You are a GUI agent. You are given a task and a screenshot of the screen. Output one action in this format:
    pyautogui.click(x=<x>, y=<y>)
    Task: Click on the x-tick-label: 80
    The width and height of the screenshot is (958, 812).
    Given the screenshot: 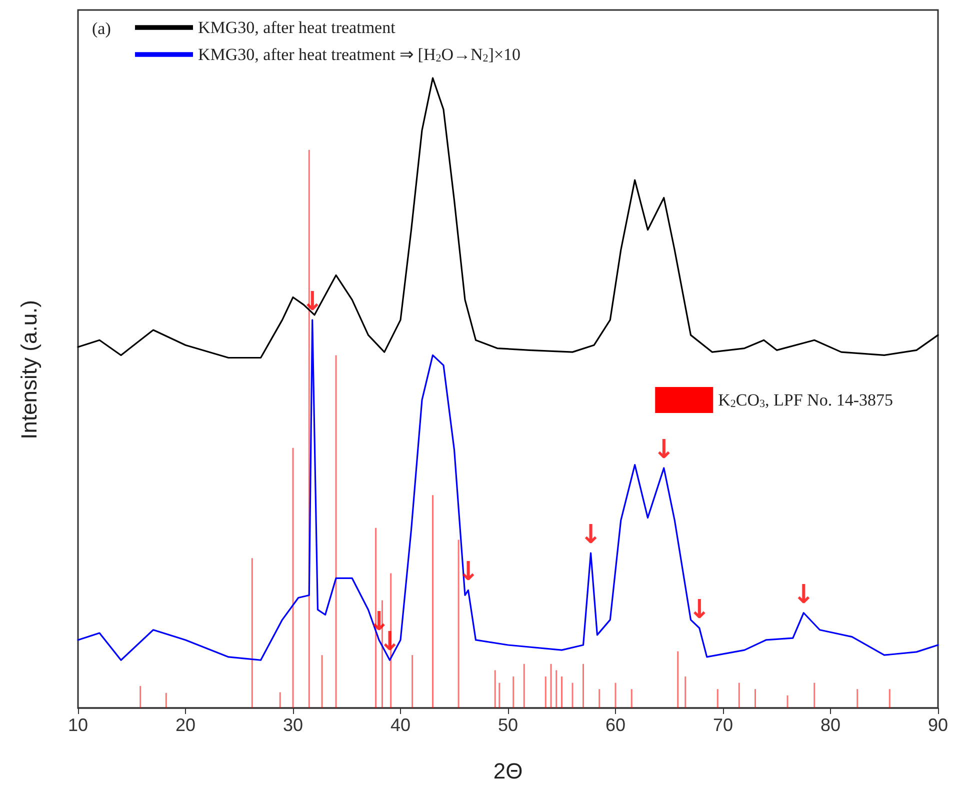 What is the action you would take?
    pyautogui.click(x=830, y=725)
    